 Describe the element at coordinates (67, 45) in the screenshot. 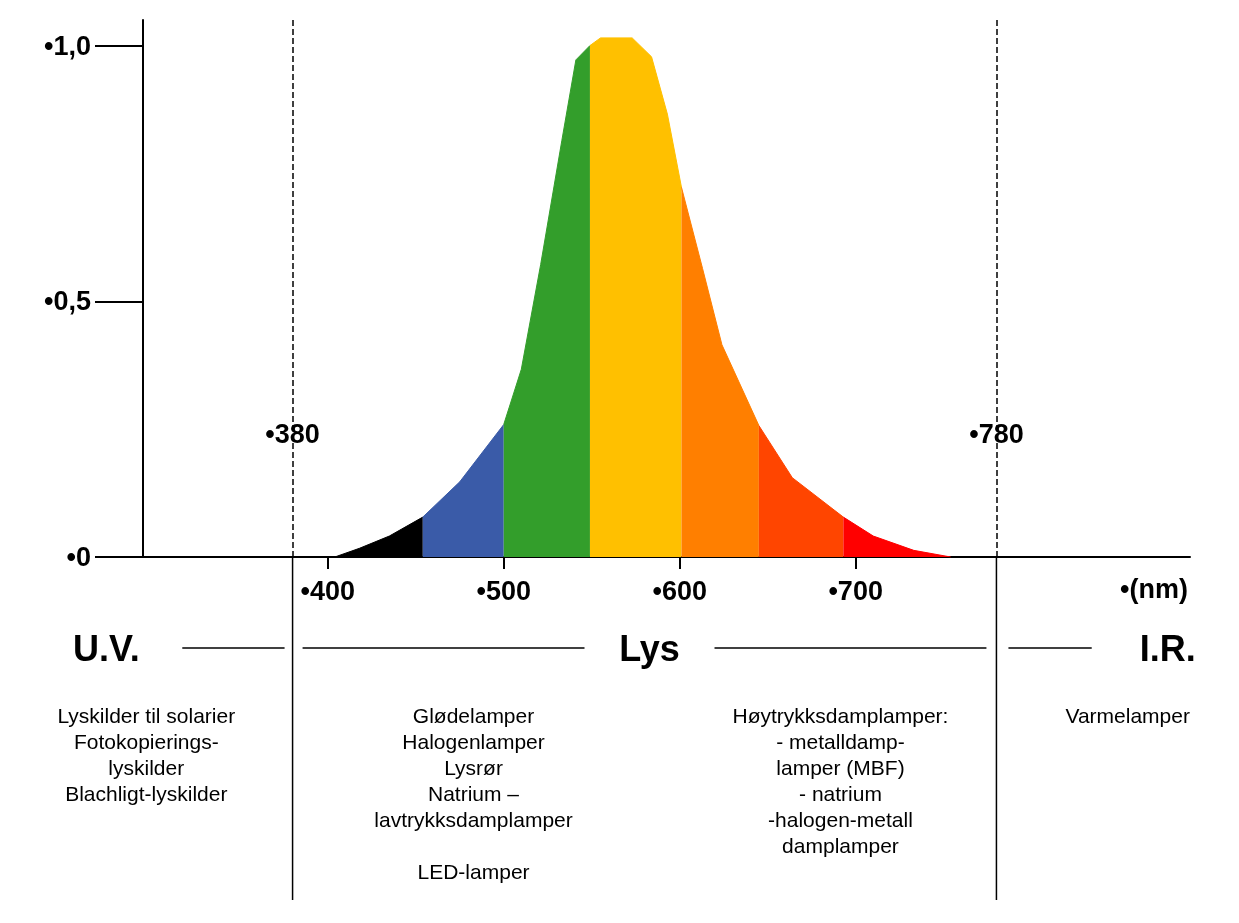

I see `y-tick-label: •1,0` at that location.